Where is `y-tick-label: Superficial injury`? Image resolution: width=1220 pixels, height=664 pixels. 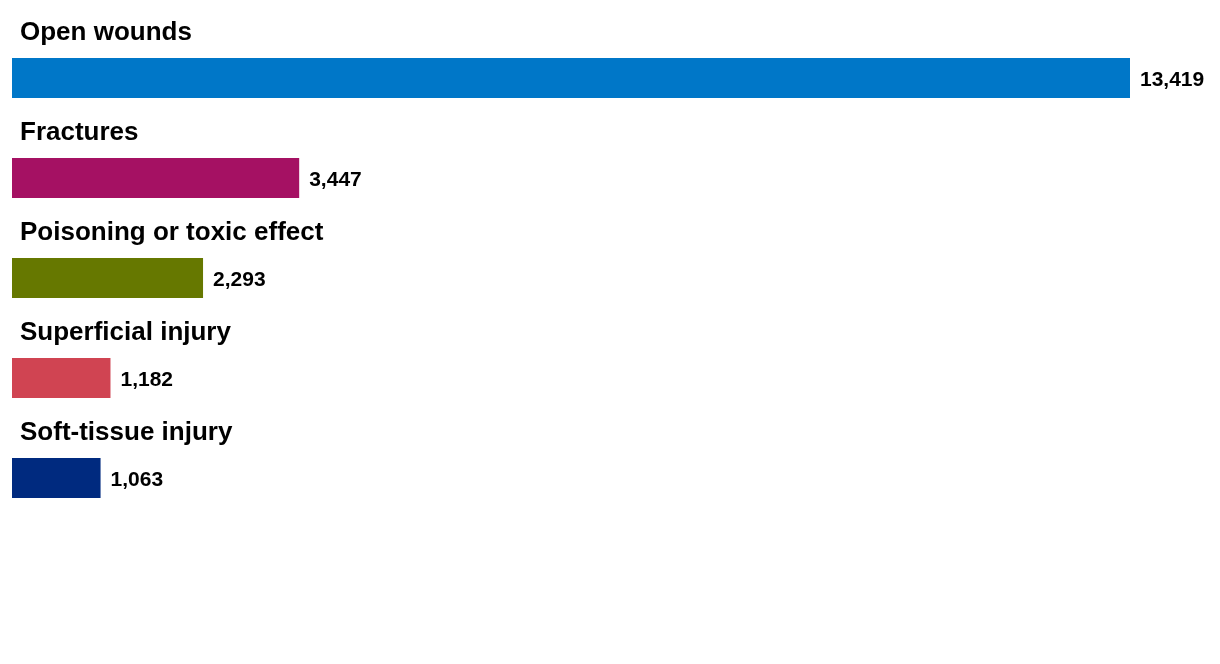
y-tick-label: Superficial injury is located at coordinates (126, 331).